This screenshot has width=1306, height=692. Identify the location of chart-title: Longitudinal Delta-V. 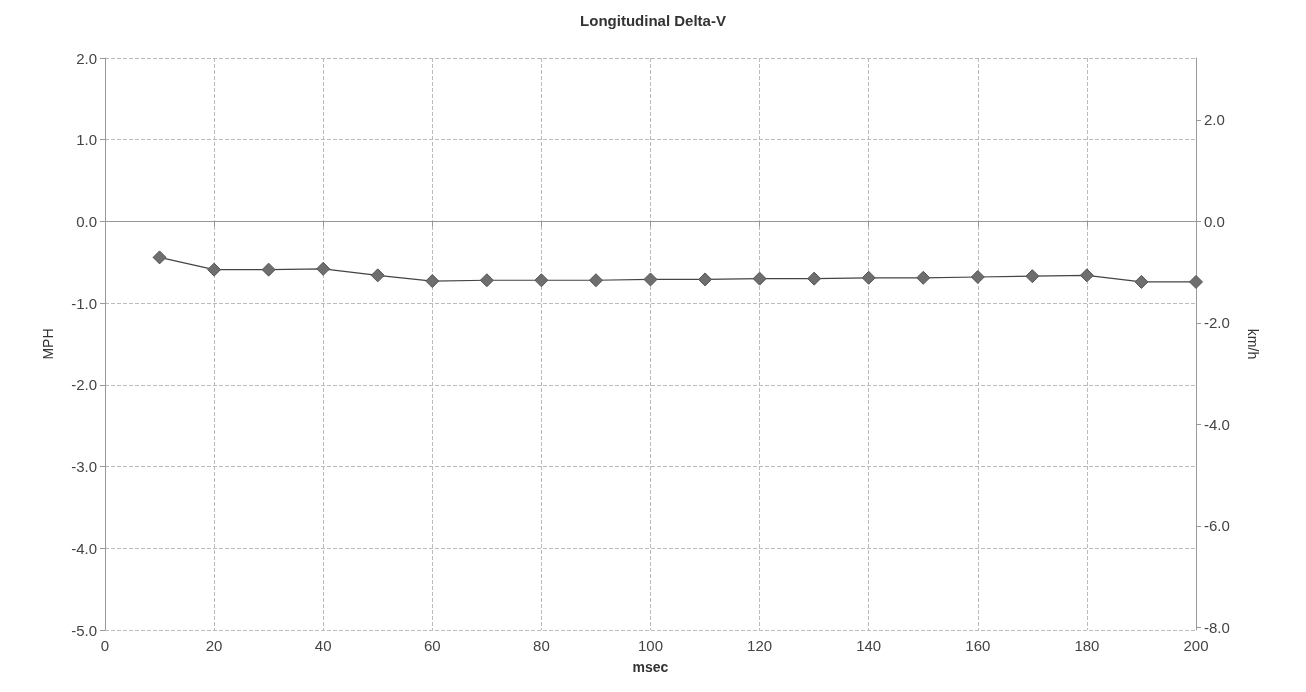
(653, 20).